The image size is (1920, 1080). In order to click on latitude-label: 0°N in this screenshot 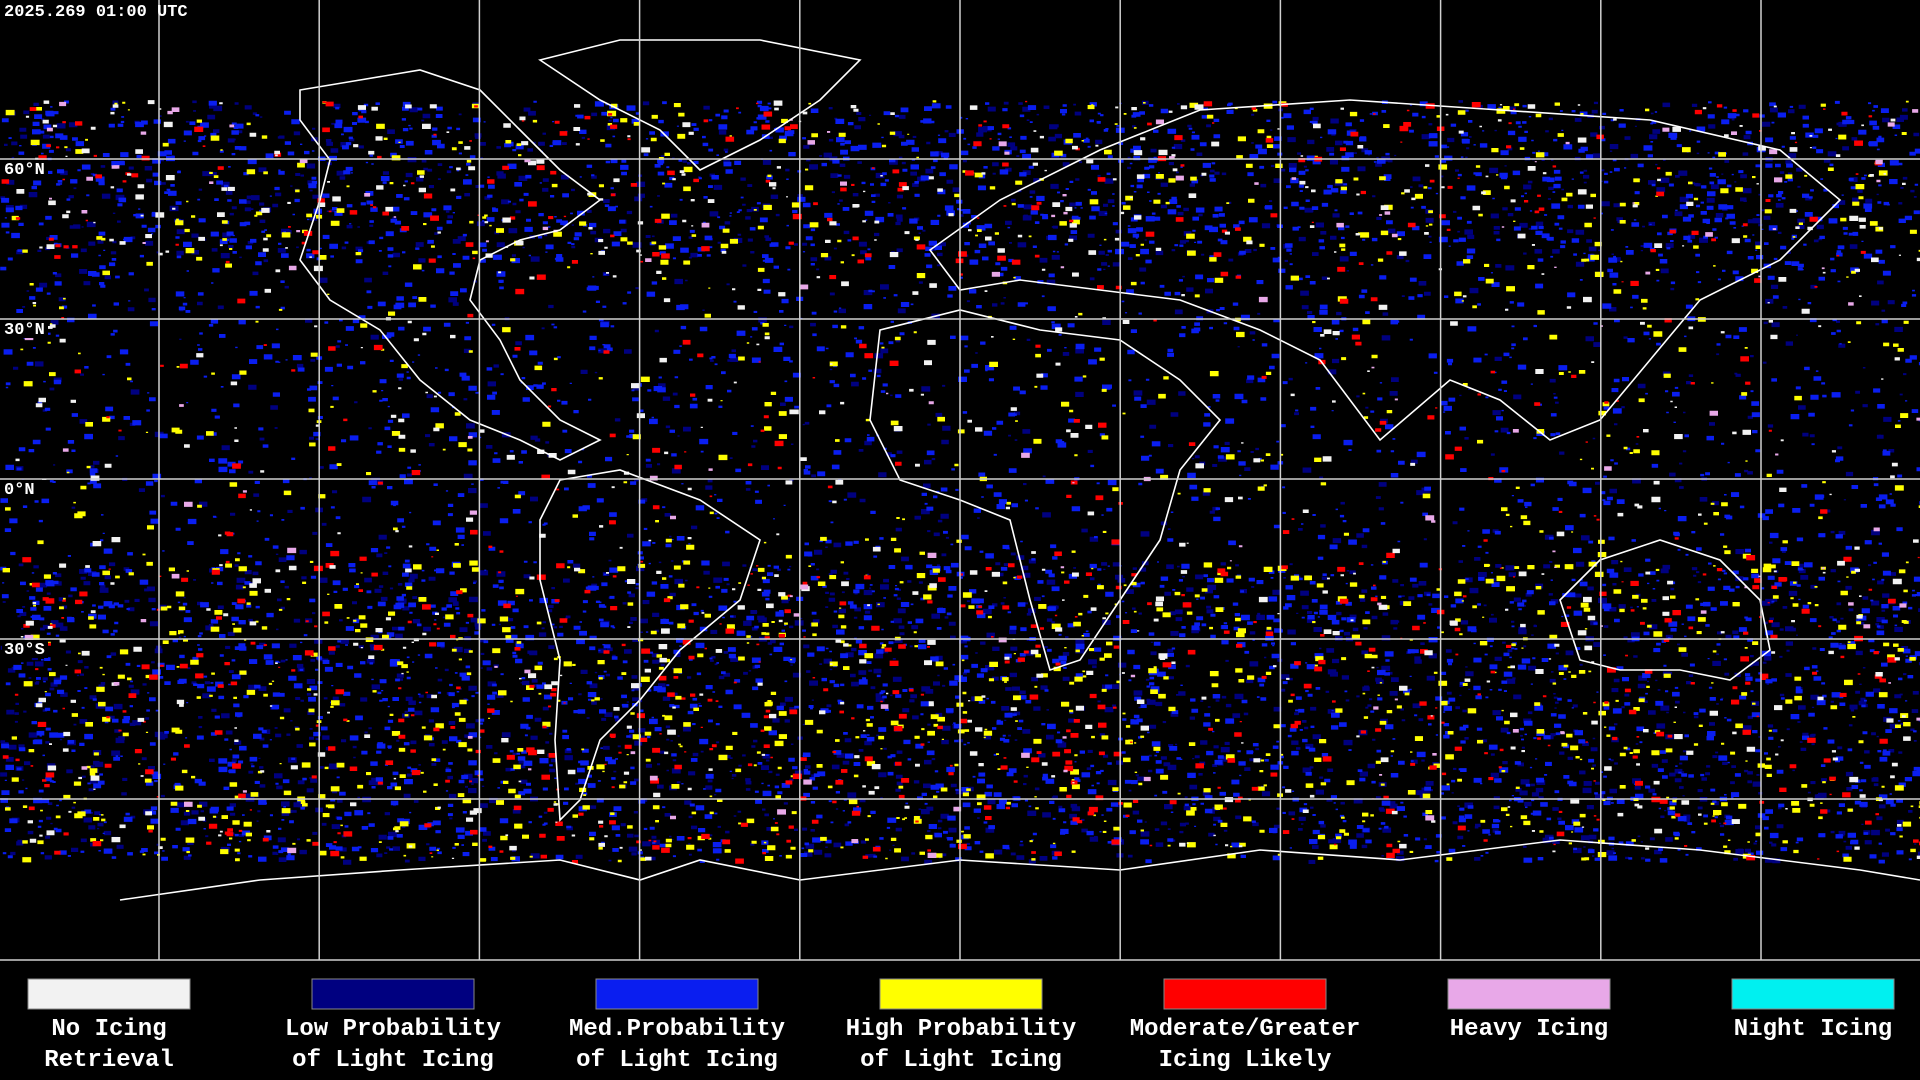, I will do `click(19, 490)`.